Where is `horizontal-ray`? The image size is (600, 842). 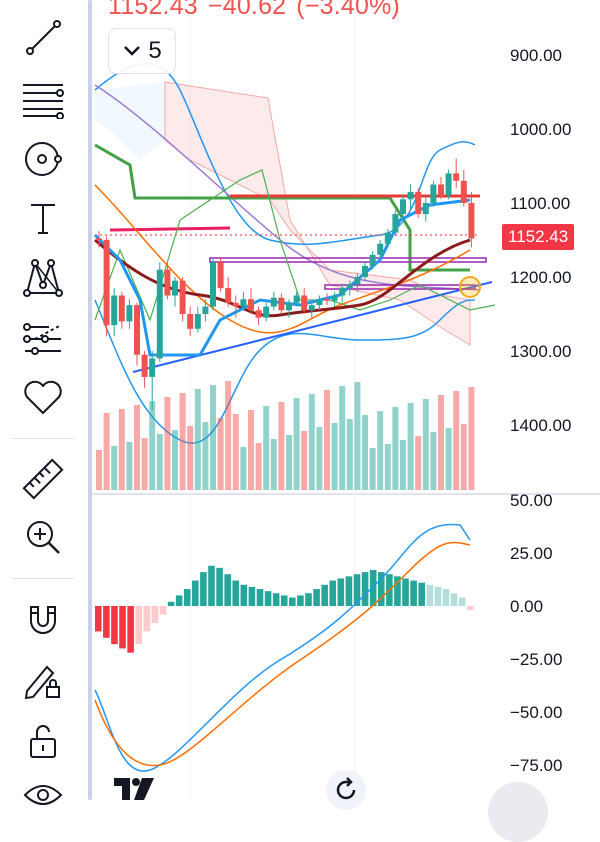
horizontal-ray is located at coordinates (348, 260).